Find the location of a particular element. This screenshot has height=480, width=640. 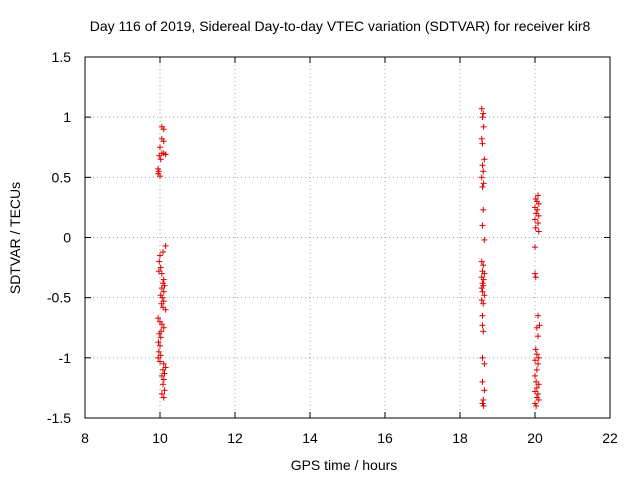

x-tick-label: 10 is located at coordinates (160, 438).